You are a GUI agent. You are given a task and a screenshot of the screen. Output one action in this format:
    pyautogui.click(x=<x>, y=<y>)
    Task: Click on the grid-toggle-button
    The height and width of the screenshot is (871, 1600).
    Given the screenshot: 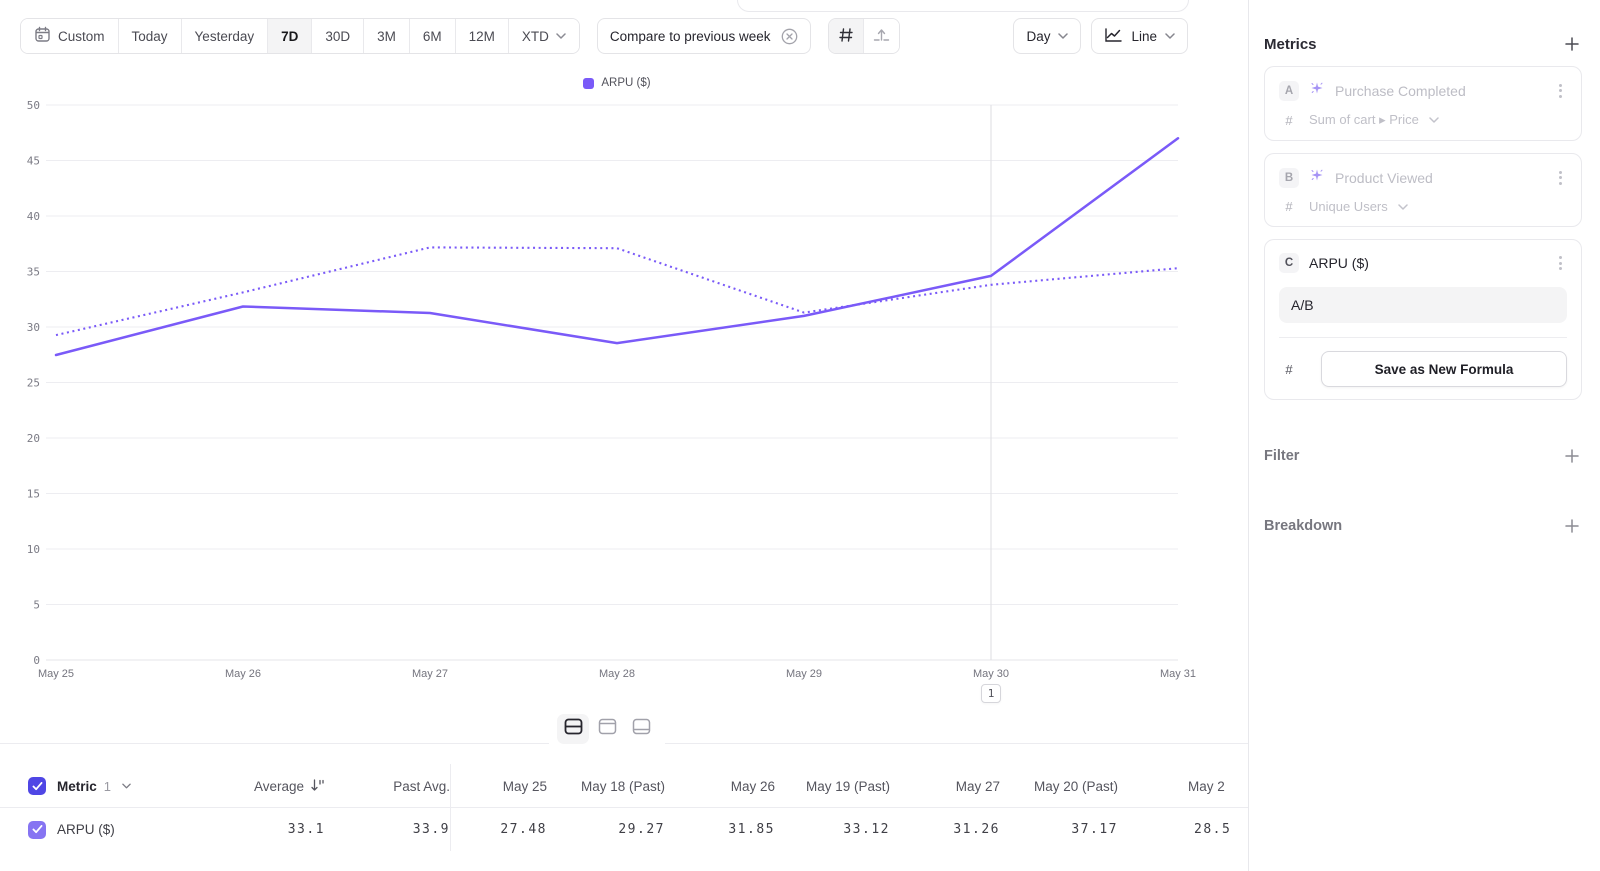 What is the action you would take?
    pyautogui.click(x=845, y=36)
    